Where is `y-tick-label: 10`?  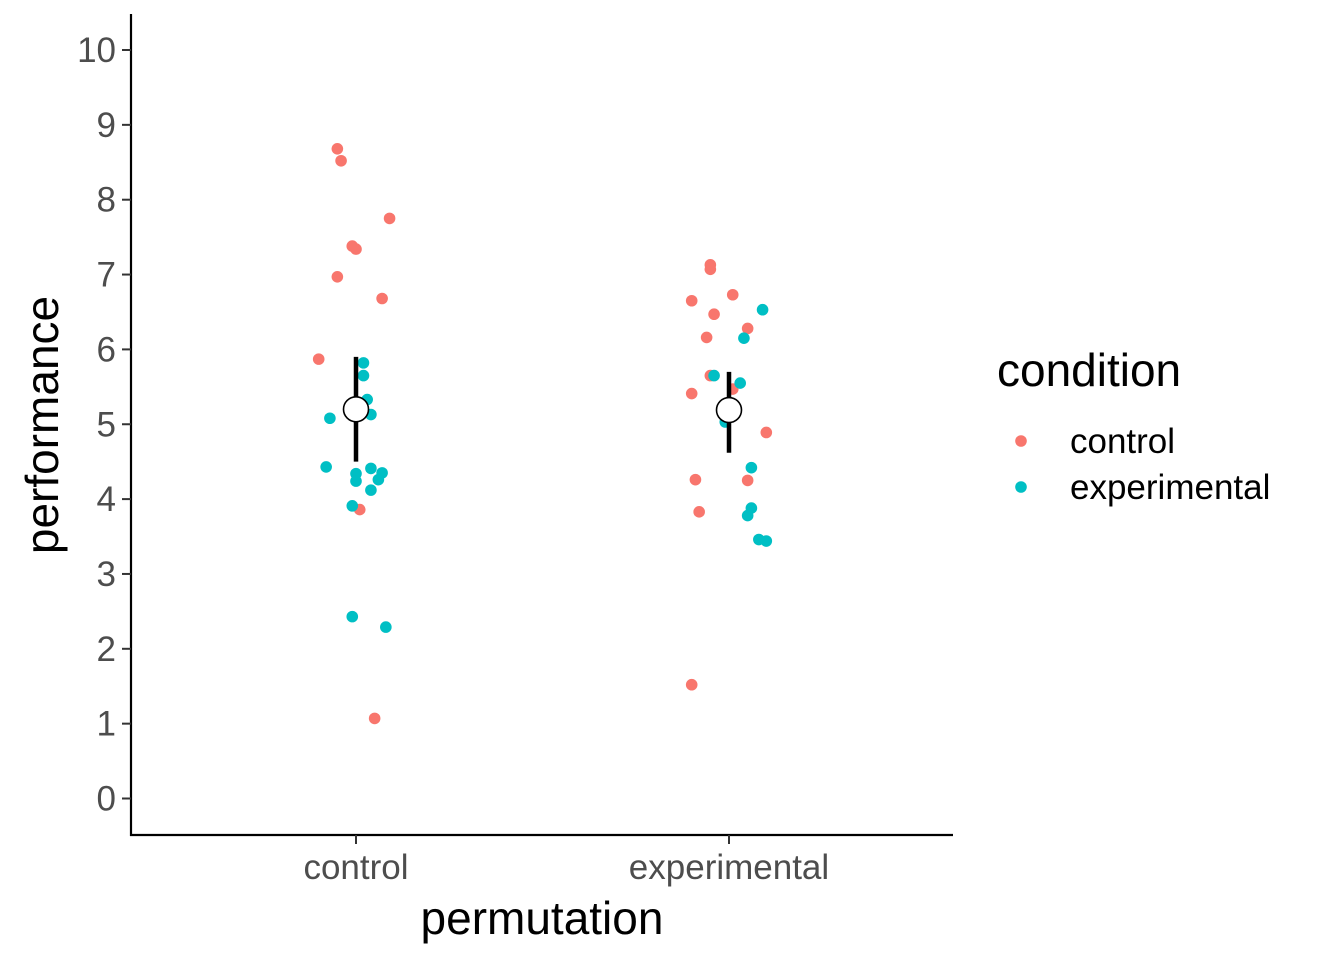 y-tick-label: 10 is located at coordinates (96, 50).